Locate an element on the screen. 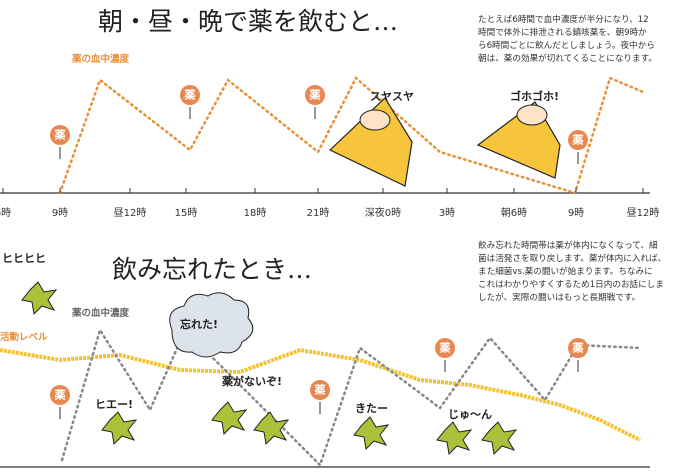 Image resolution: width=682 pixels, height=473 pixels. paragraph: したが、実際の闘いはもっと長期戦です。 is located at coordinates (559, 297).